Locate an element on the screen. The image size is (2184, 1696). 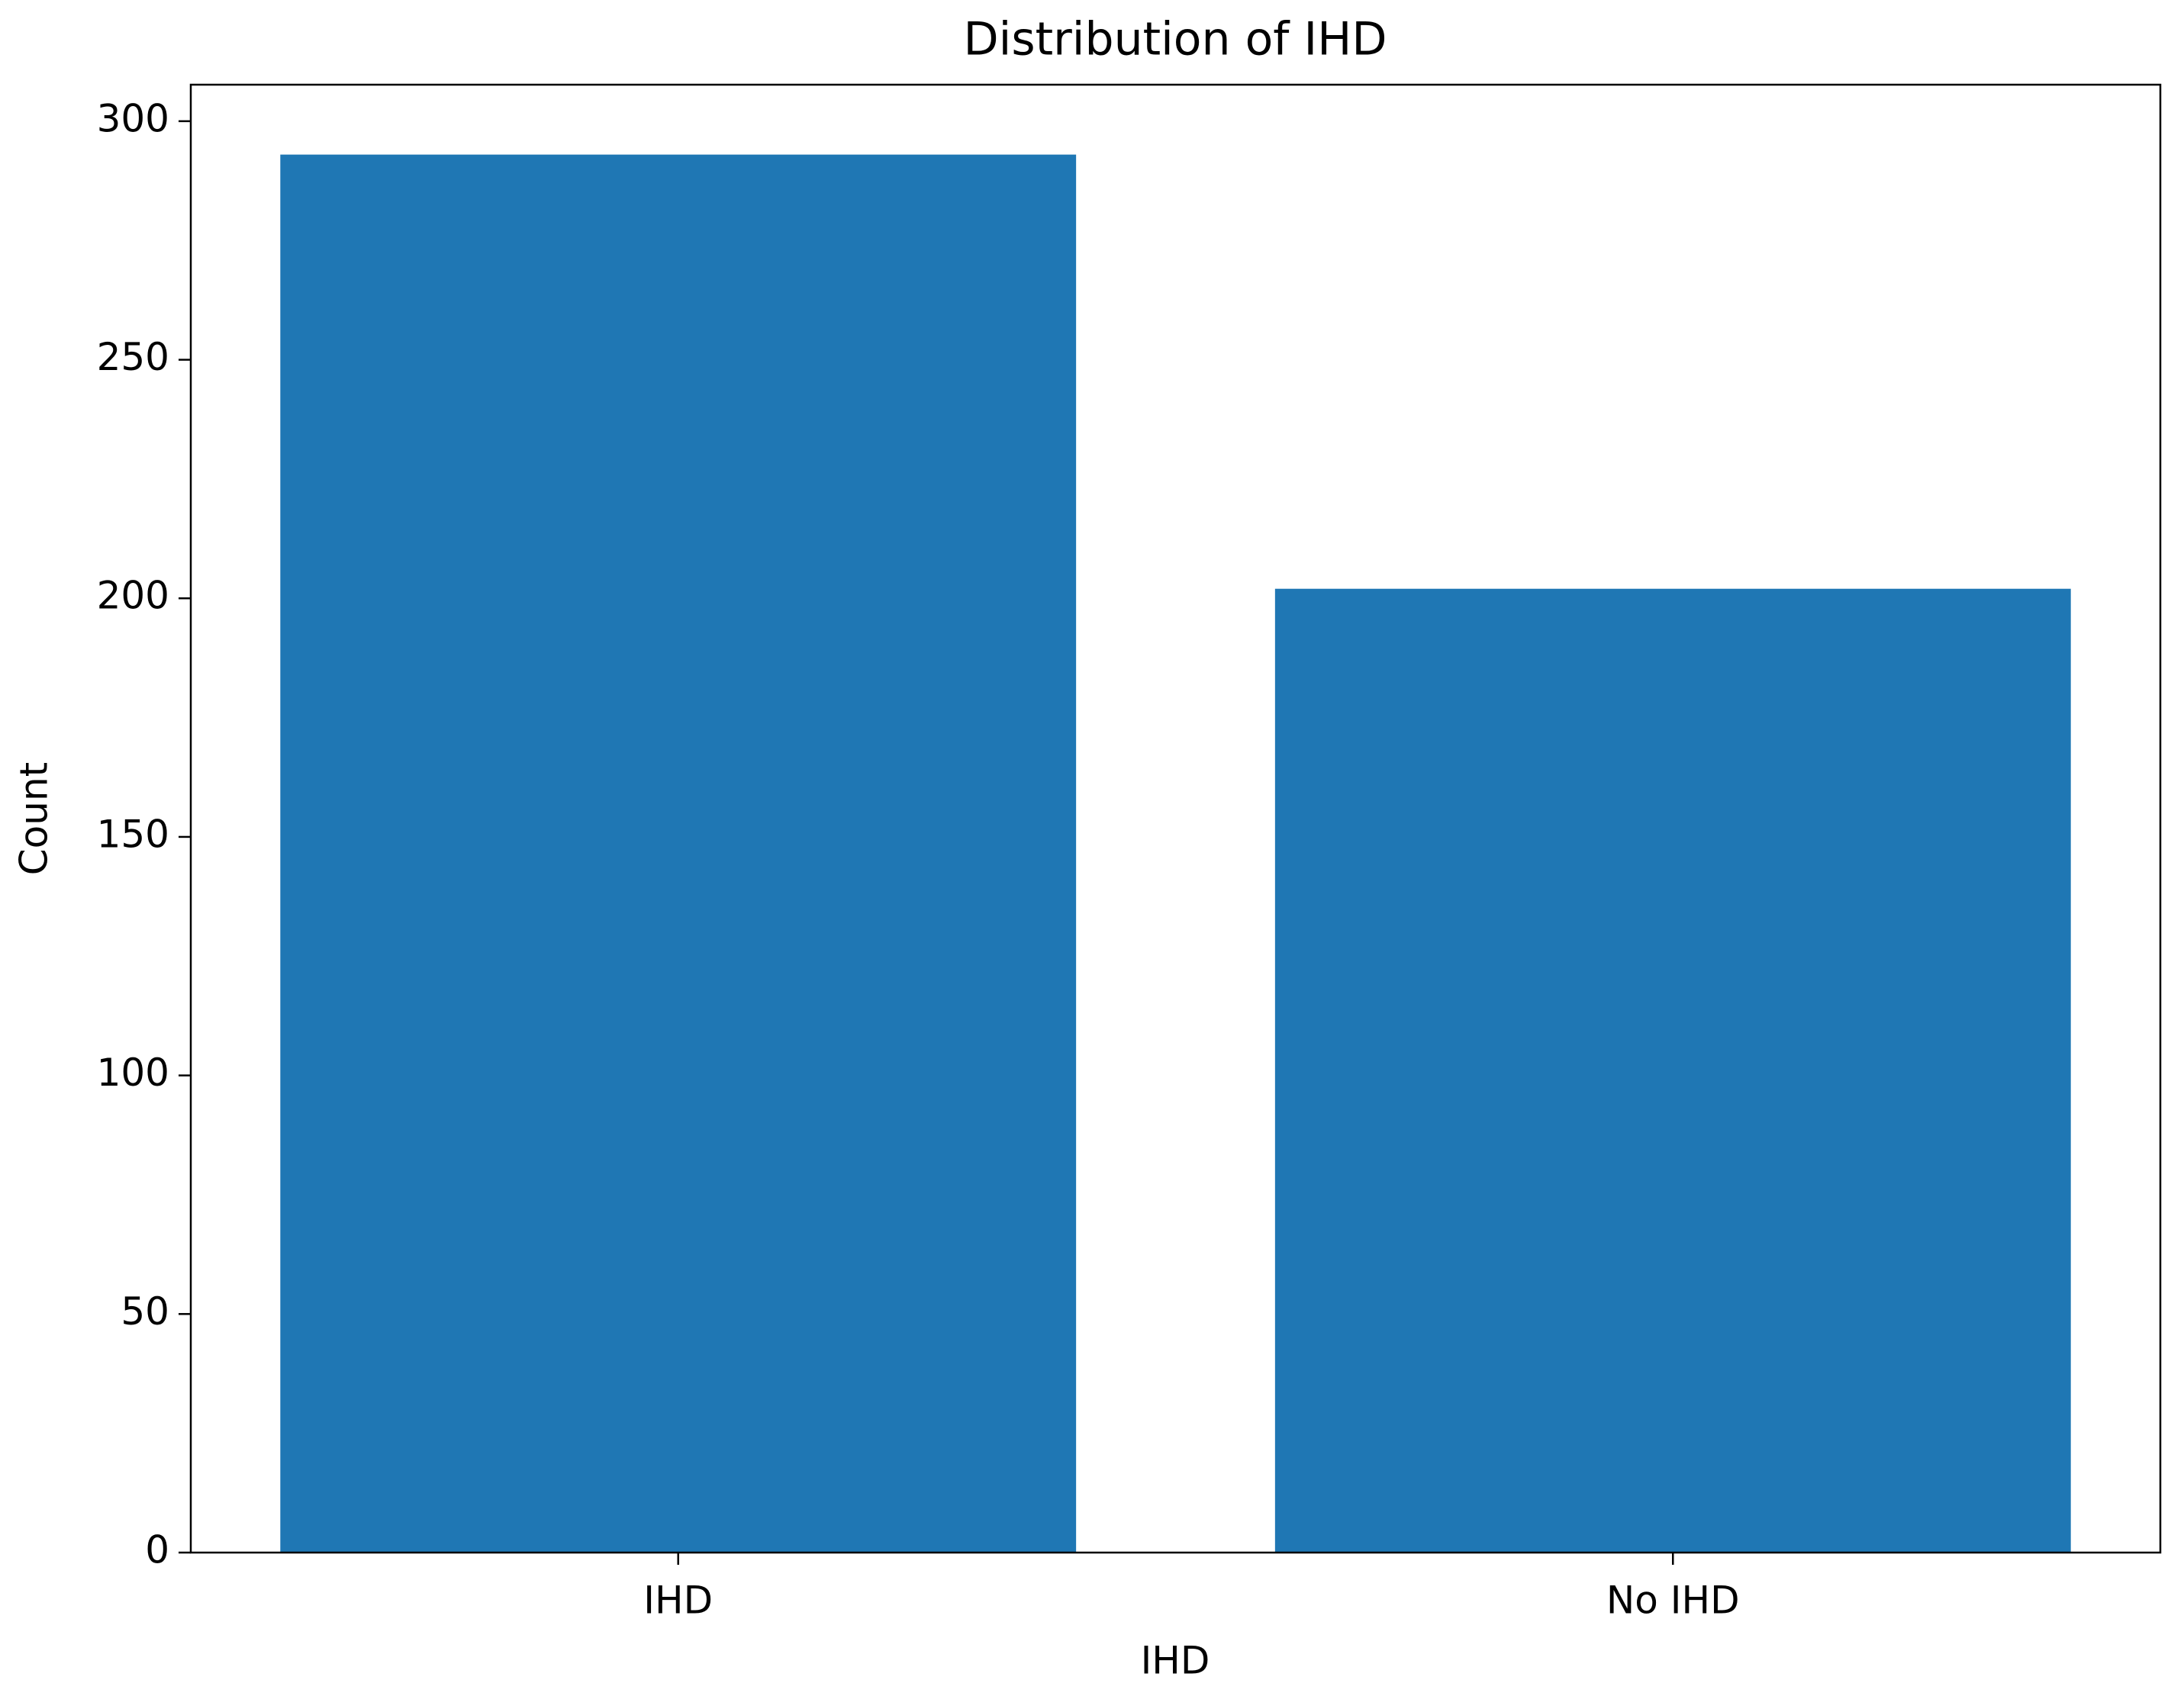
chart-title: Distribution of IHD is located at coordinates (1175, 39).